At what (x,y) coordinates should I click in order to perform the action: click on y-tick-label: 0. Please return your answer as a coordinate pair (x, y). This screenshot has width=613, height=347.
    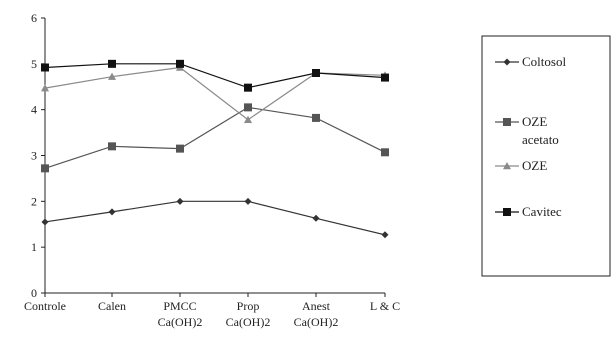
    Looking at the image, I should click on (34, 293).